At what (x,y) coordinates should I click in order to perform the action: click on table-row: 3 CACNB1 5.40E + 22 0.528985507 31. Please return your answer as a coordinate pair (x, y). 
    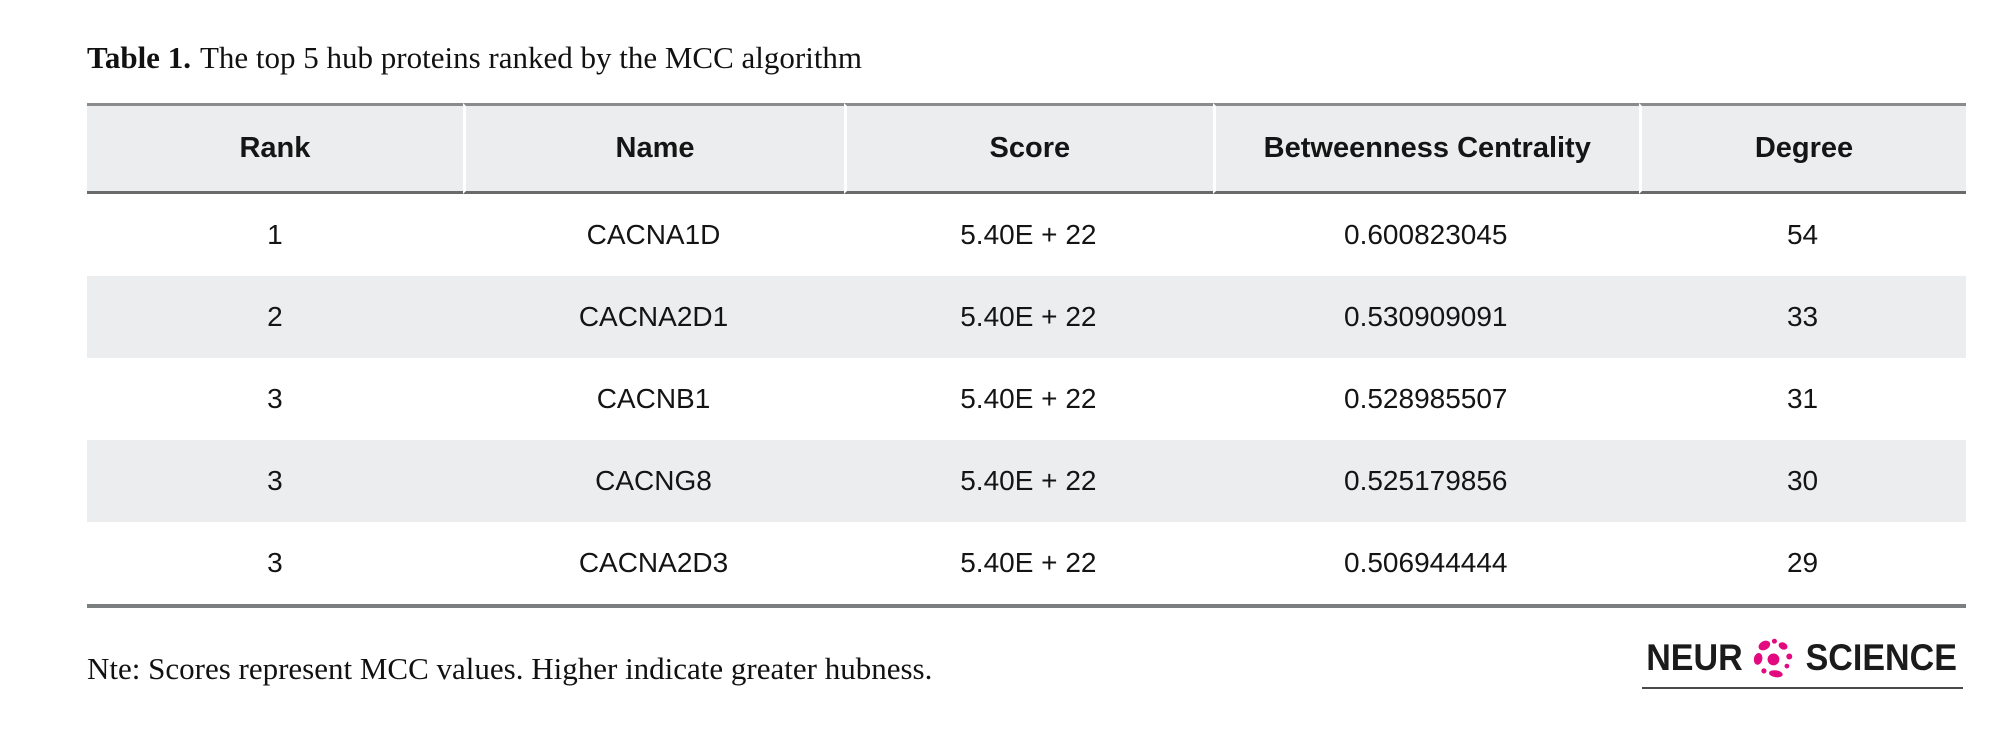
    Looking at the image, I should click on (1026, 399).